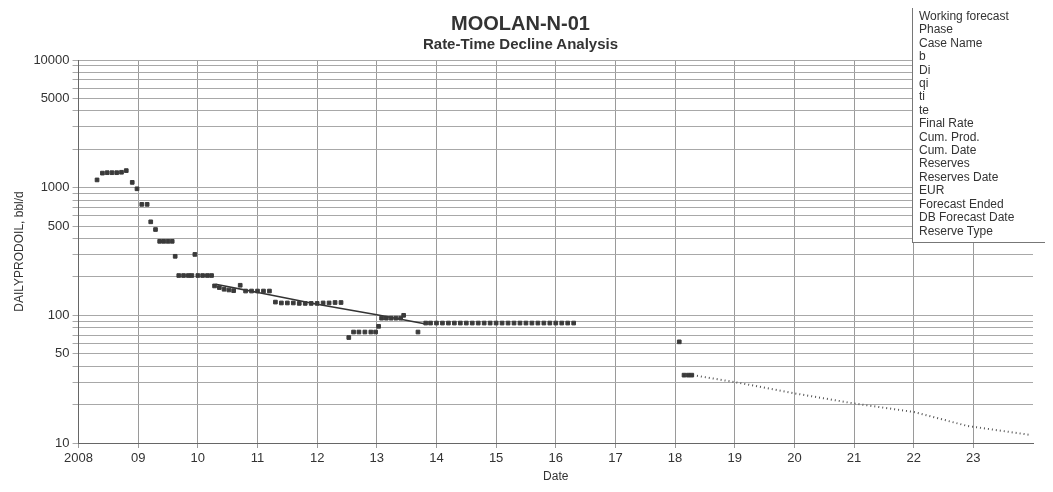 This screenshot has width=1053, height=492. I want to click on annotation: Reserve Type, so click(956, 230).